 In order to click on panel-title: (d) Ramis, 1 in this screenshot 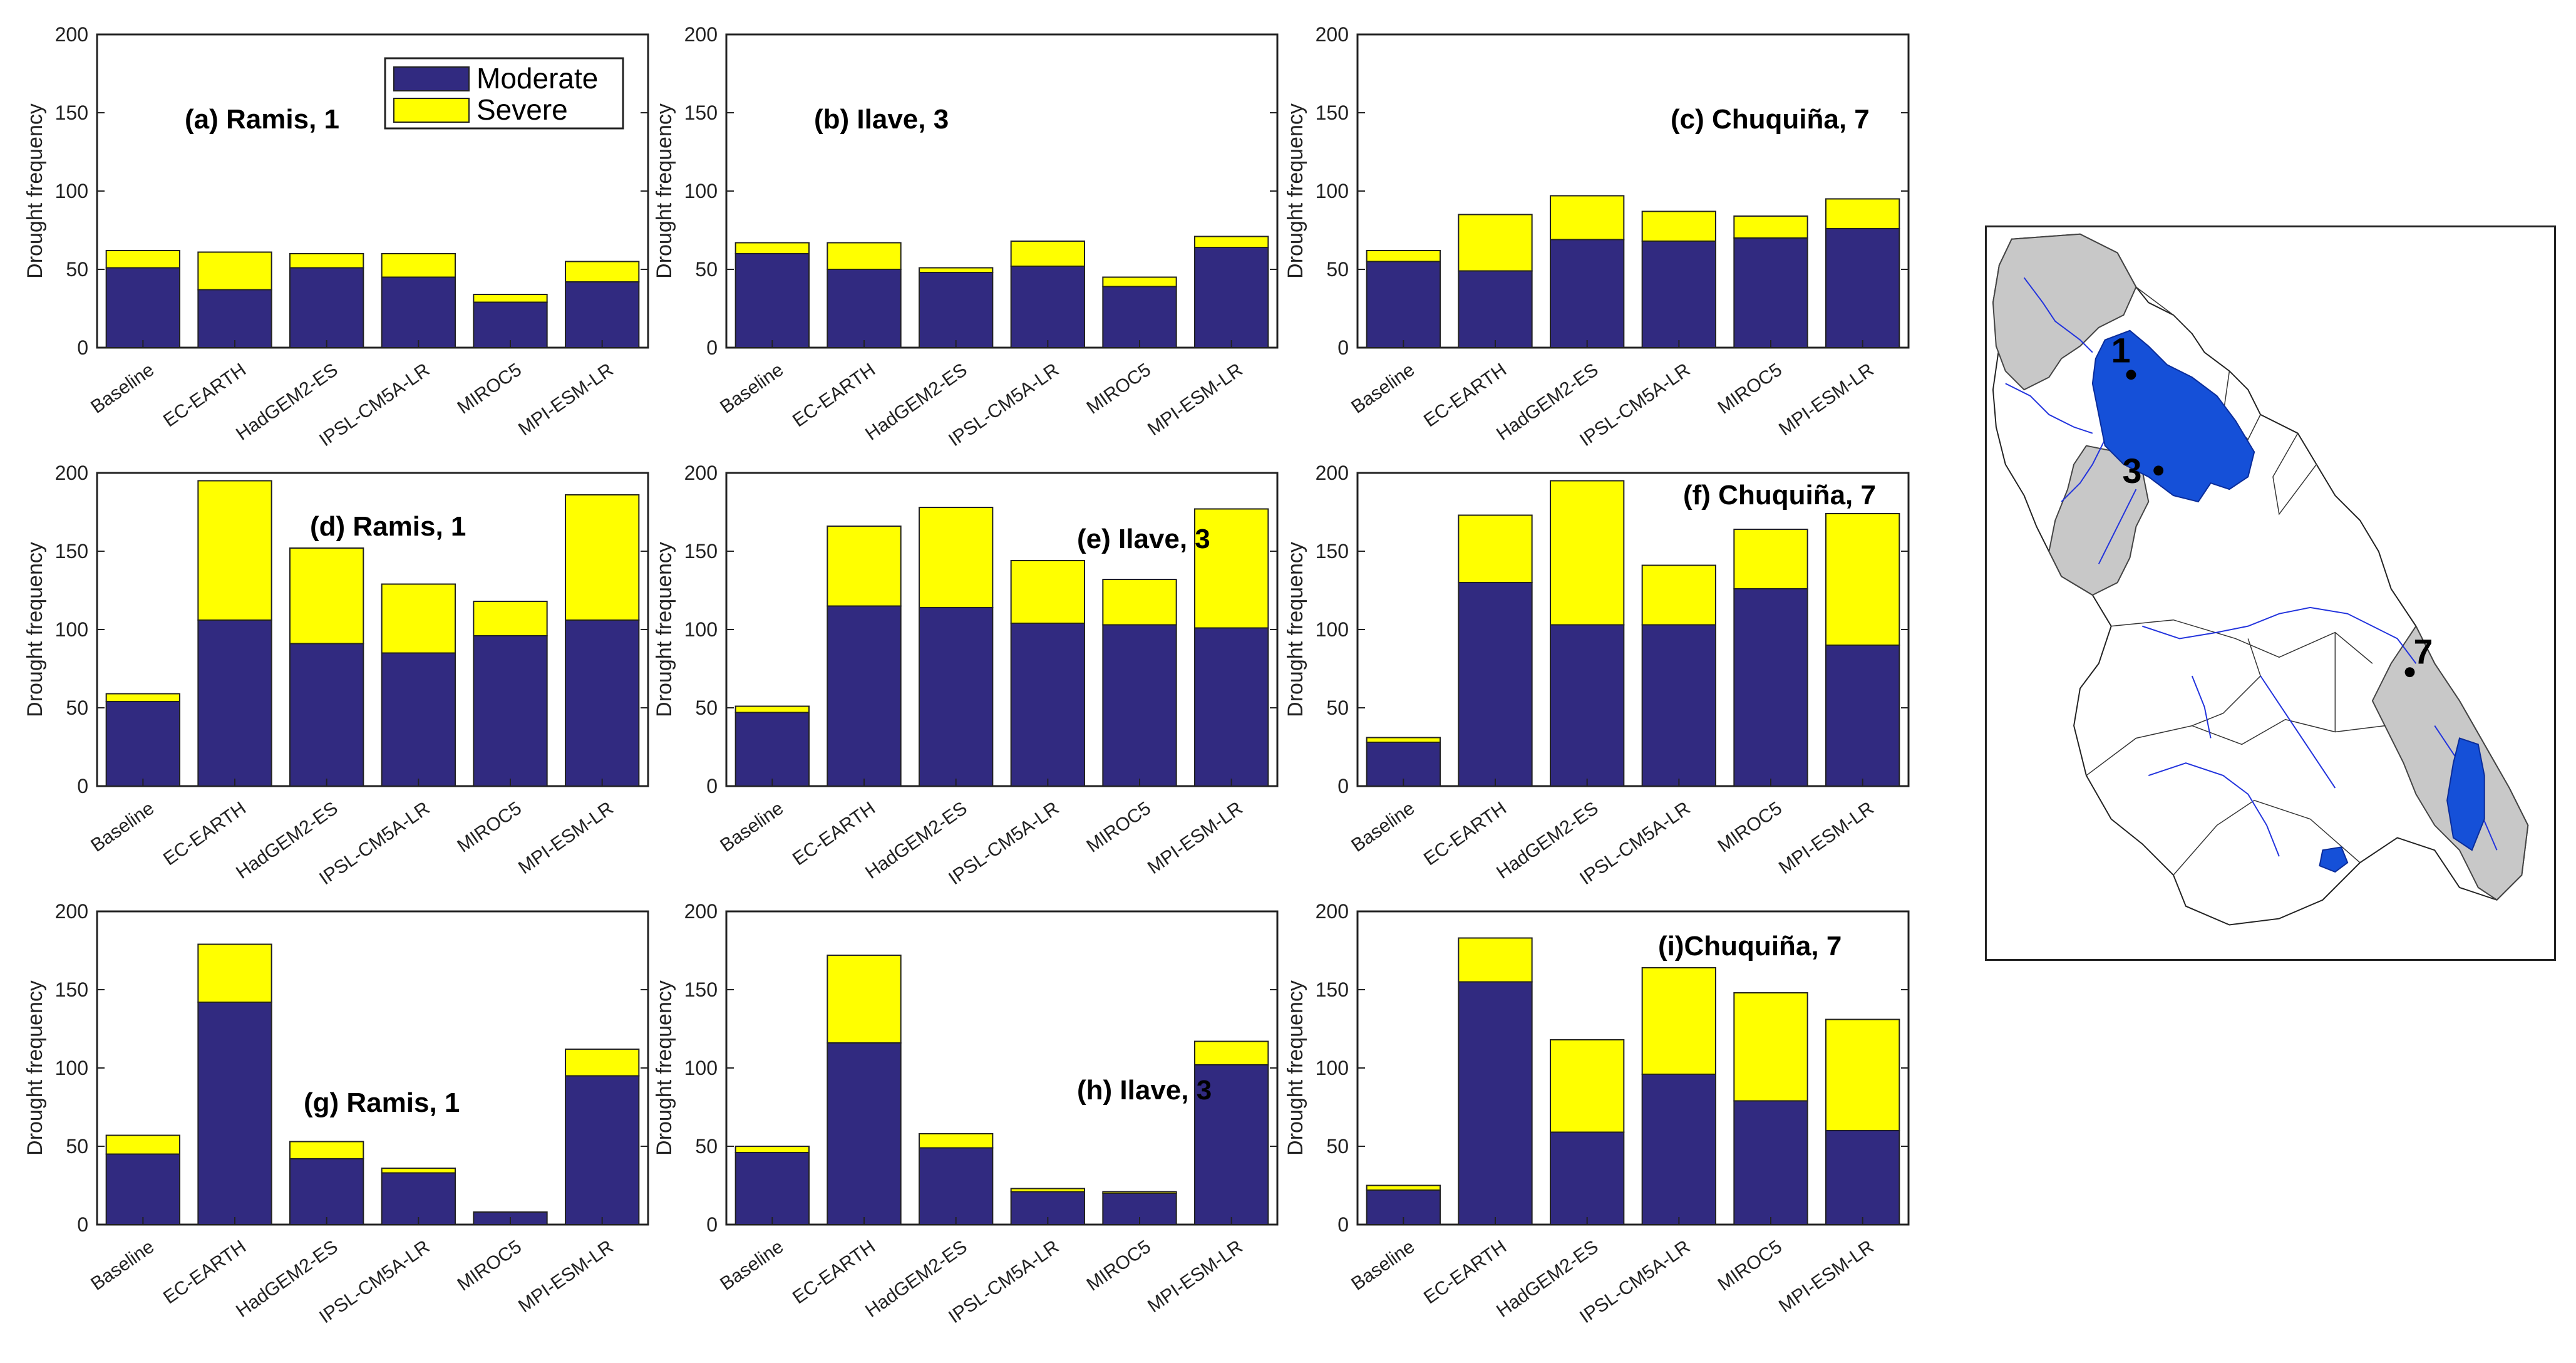, I will do `click(388, 526)`.